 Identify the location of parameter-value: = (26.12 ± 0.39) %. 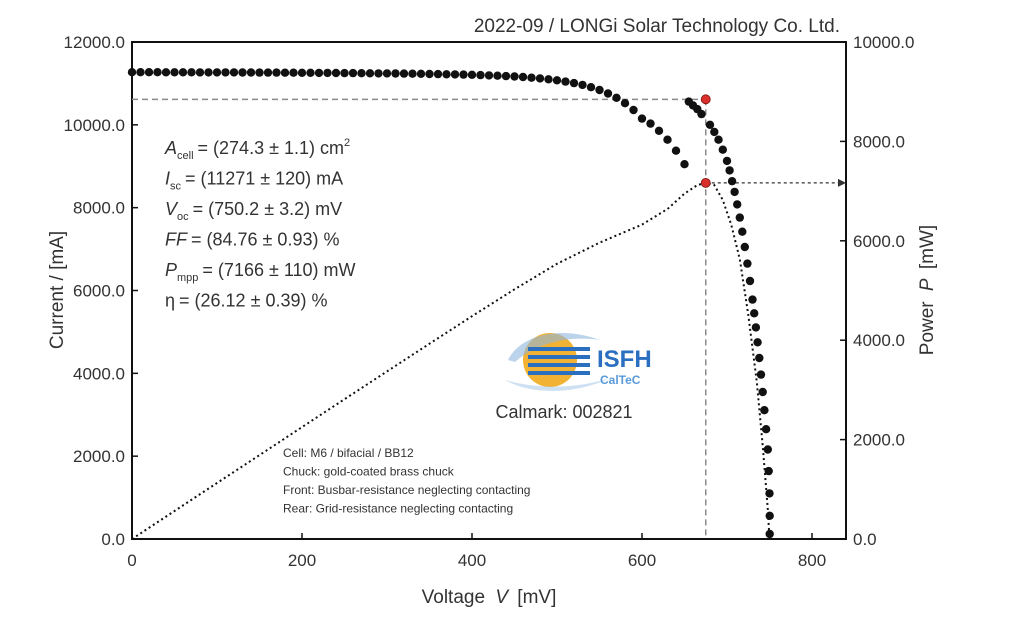
(253, 301).